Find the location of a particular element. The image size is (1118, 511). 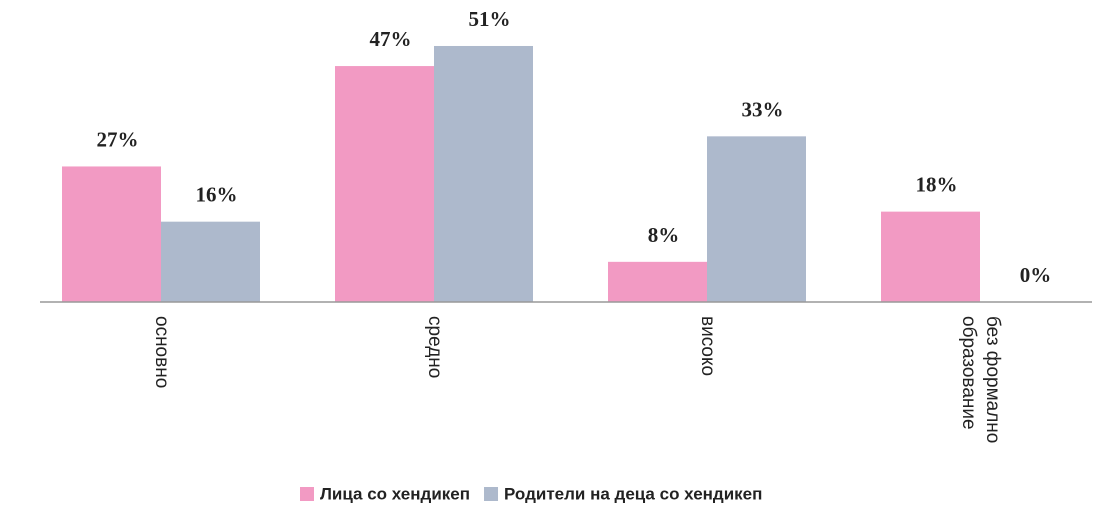

category-label: основно is located at coordinates (161, 352).